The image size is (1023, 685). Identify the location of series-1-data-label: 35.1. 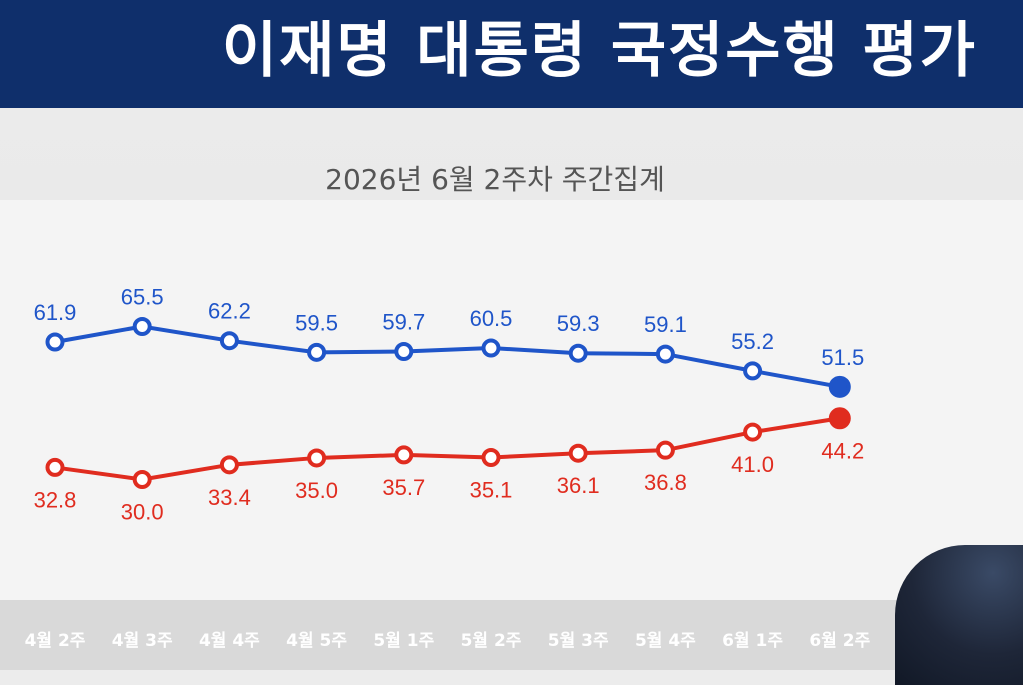
(491, 490).